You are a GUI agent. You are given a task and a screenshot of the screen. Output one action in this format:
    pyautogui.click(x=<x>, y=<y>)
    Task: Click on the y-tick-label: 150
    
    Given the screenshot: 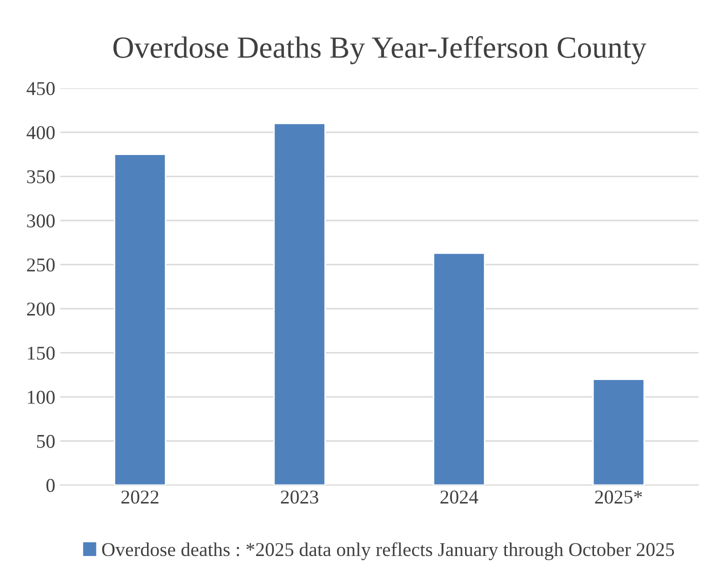 What is the action you would take?
    pyautogui.click(x=41, y=353)
    